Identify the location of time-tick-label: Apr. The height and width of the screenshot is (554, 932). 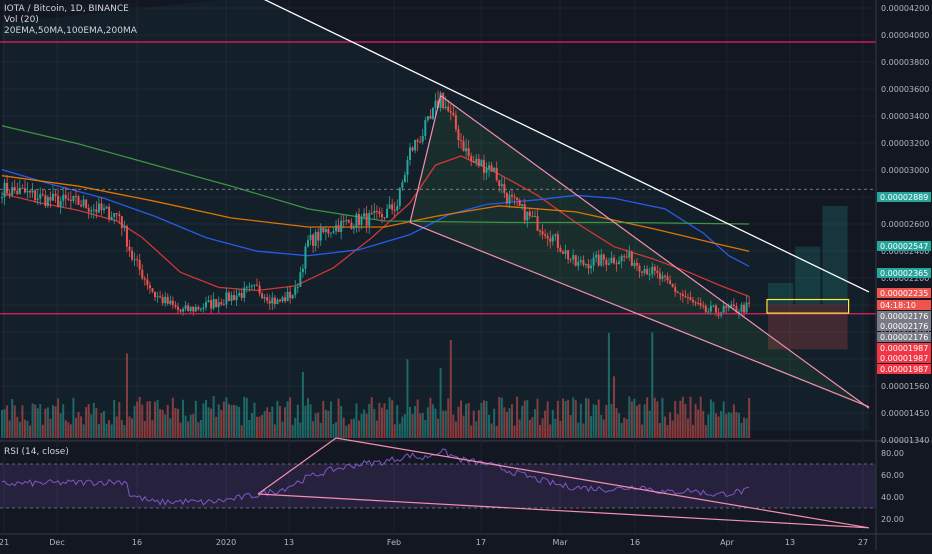
(727, 542).